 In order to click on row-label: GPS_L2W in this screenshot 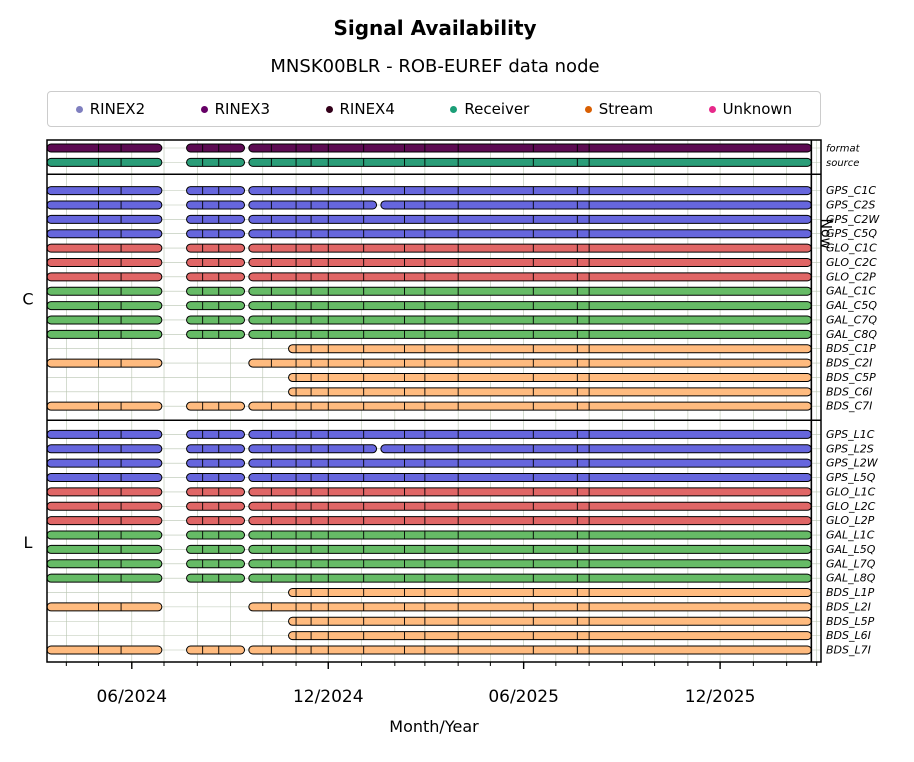, I will do `click(852, 463)`.